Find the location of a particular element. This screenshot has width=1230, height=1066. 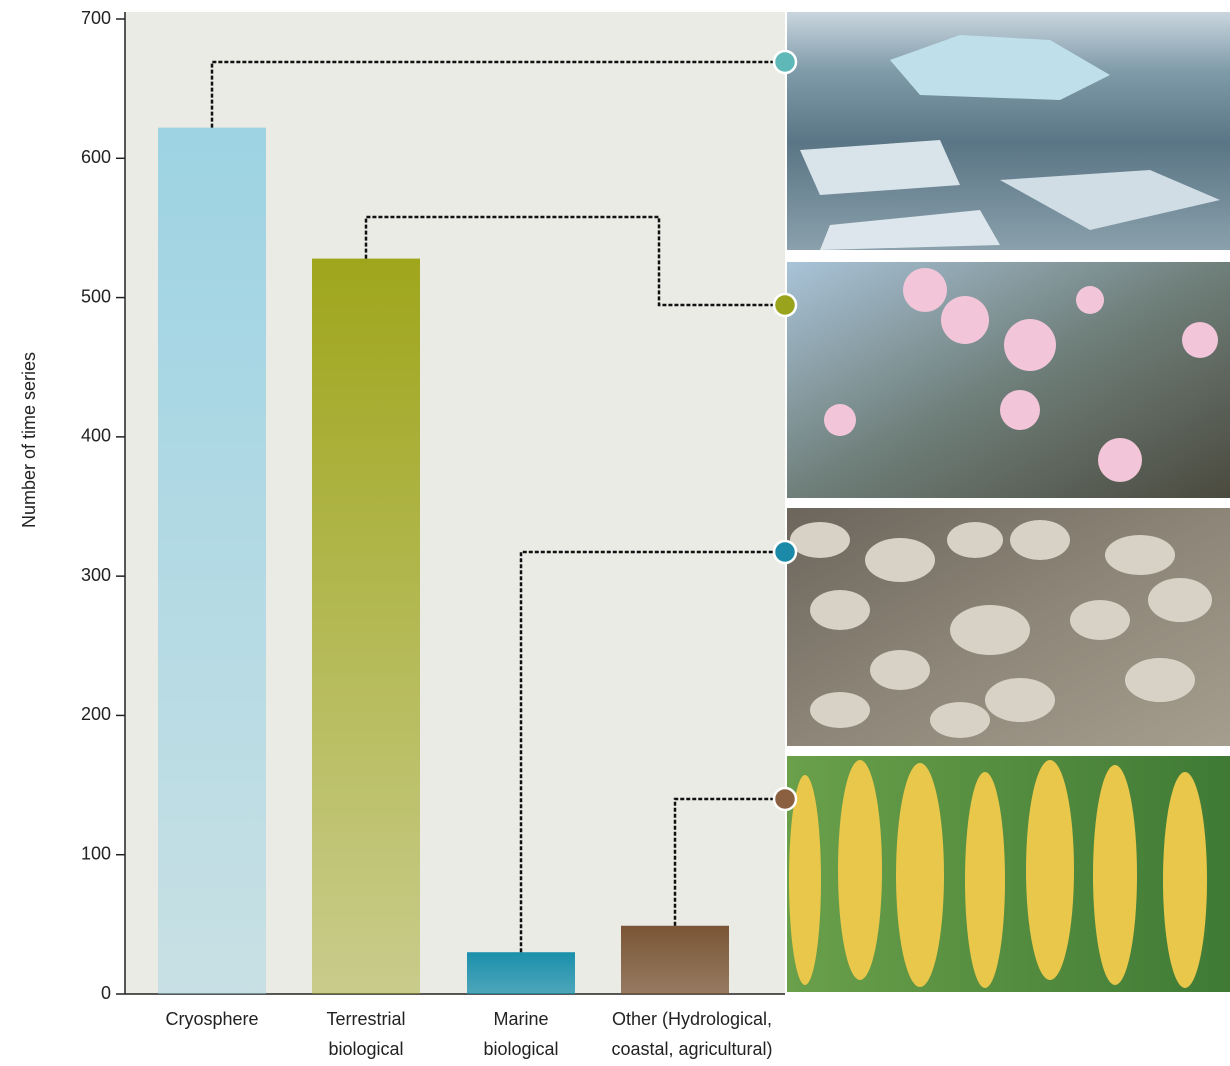

iceberg is located at coordinates (1000, 67).